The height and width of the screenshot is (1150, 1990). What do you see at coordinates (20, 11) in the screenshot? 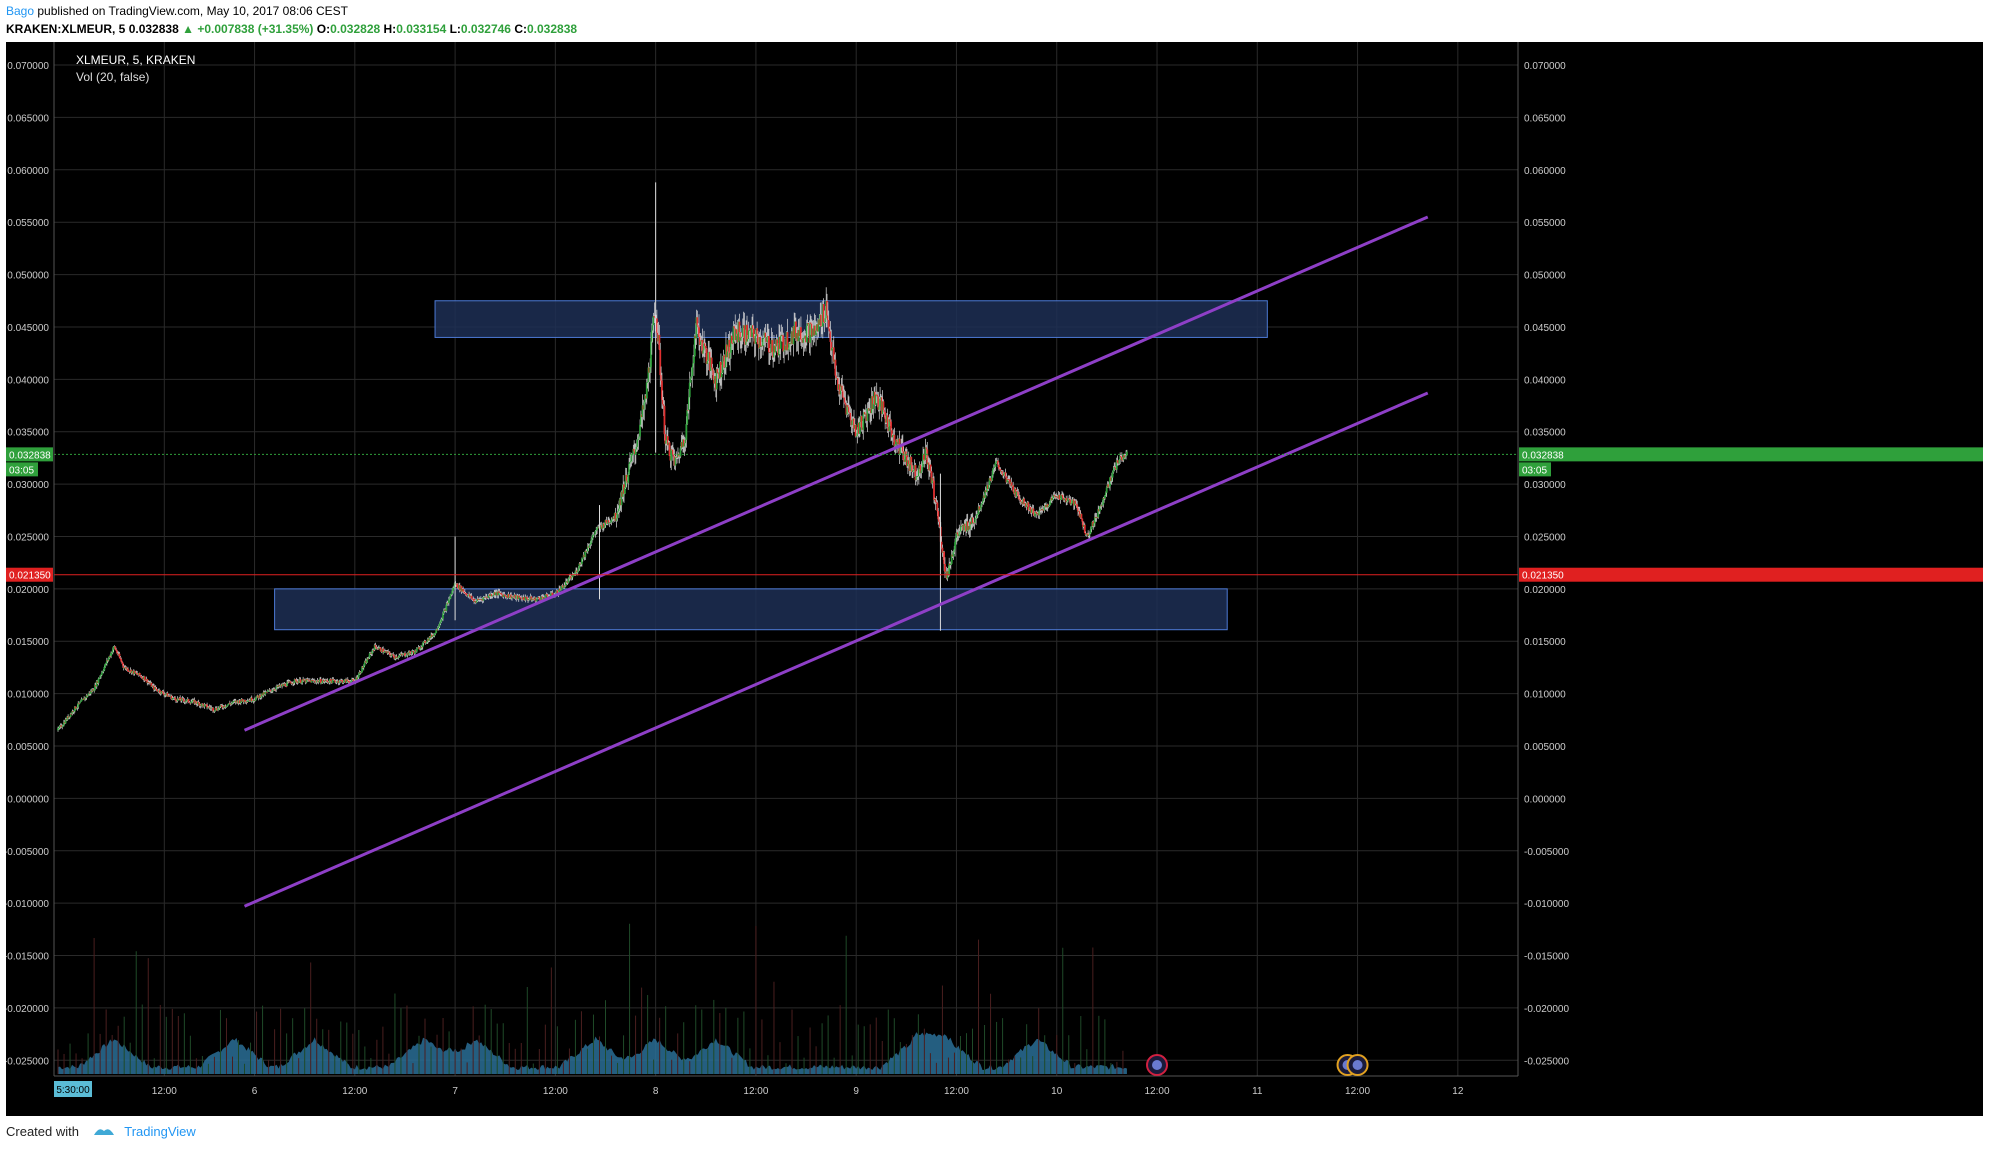
I see `author-link: Bago` at bounding box center [20, 11].